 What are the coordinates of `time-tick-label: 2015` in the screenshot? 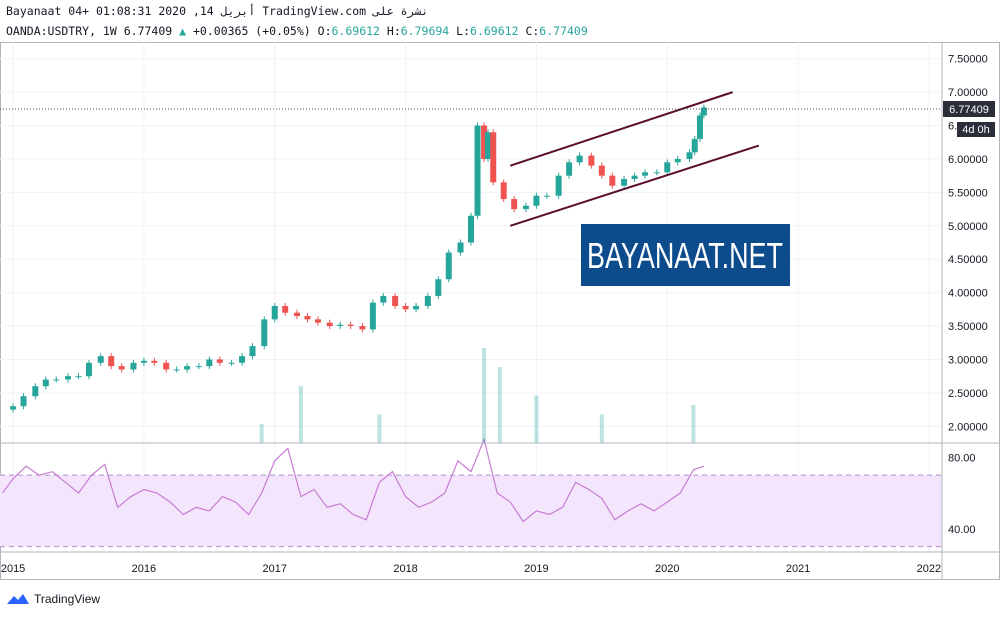 It's located at (13, 569).